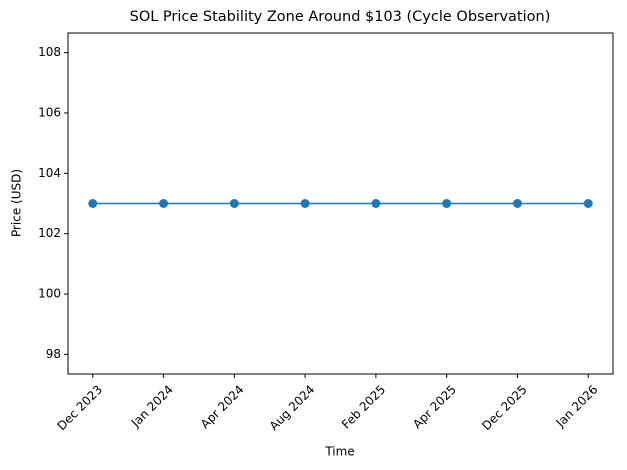 The height and width of the screenshot is (470, 627). What do you see at coordinates (49, 112) in the screenshot?
I see `y-tick-label: 106` at bounding box center [49, 112].